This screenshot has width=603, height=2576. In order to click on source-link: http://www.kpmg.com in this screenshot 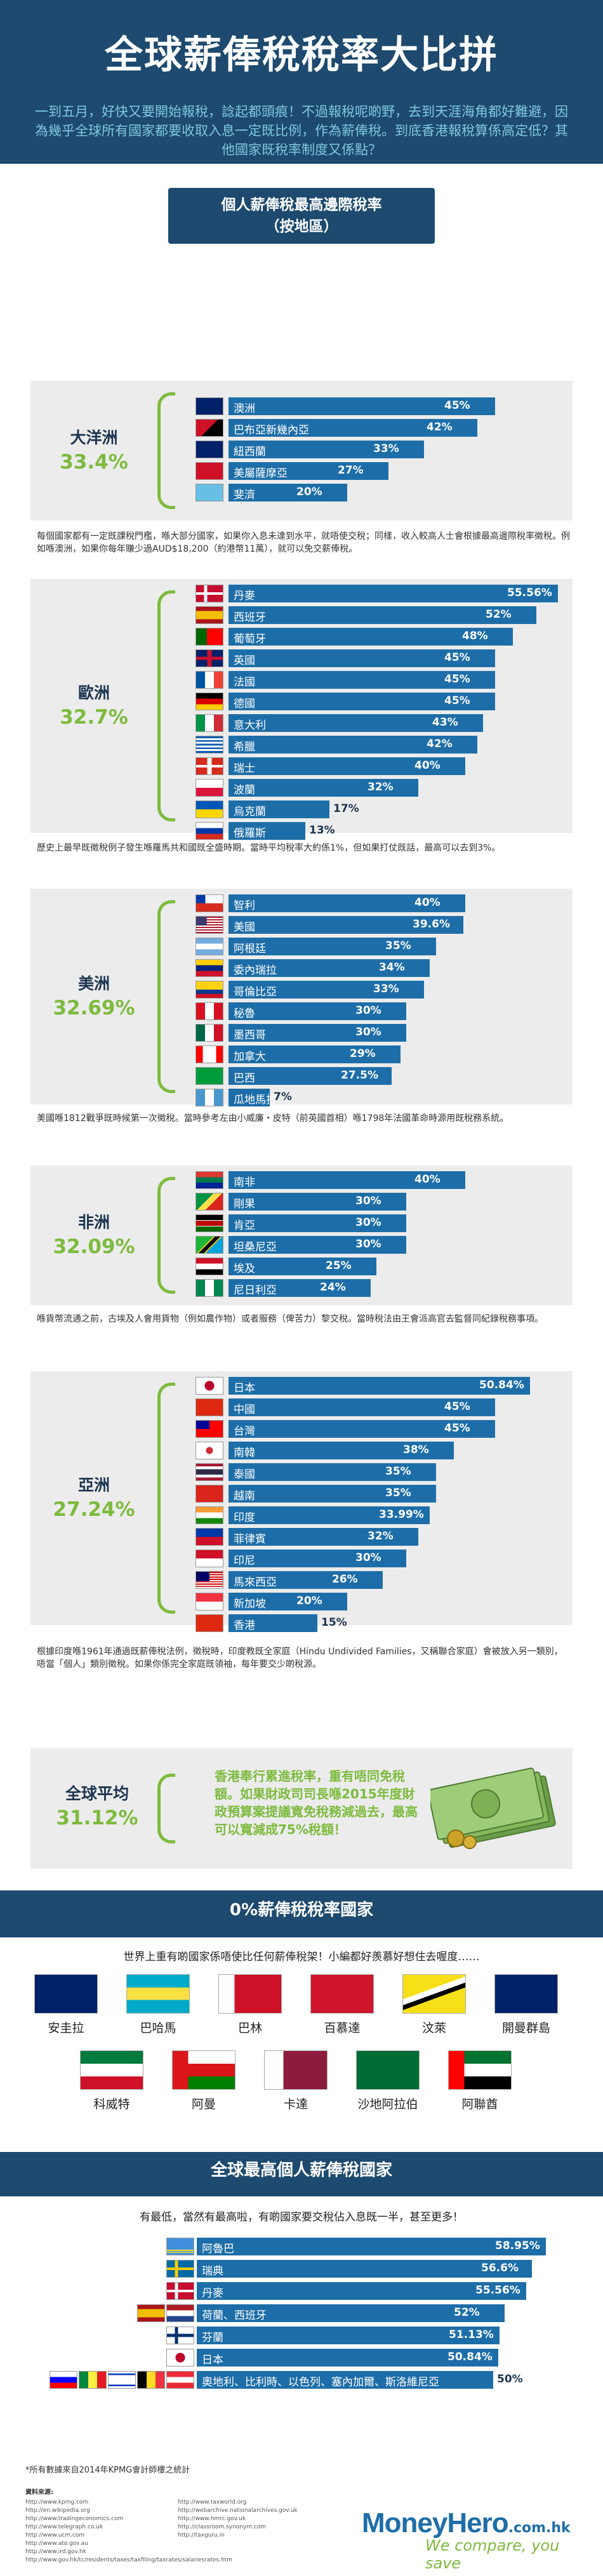, I will do `click(57, 2502)`.